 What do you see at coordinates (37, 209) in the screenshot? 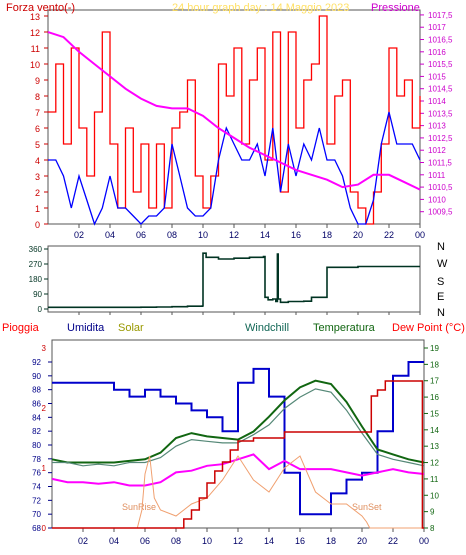
I see `wind-tick-label: 1` at bounding box center [37, 209].